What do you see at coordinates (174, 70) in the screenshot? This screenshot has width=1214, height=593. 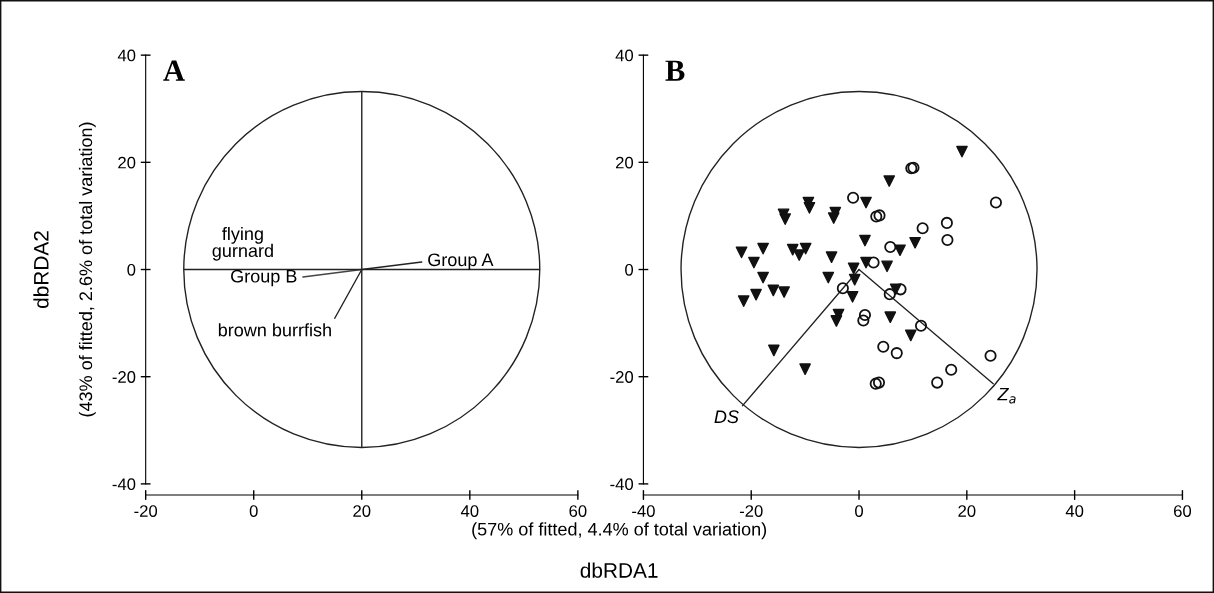 I see `chart-title: A` at bounding box center [174, 70].